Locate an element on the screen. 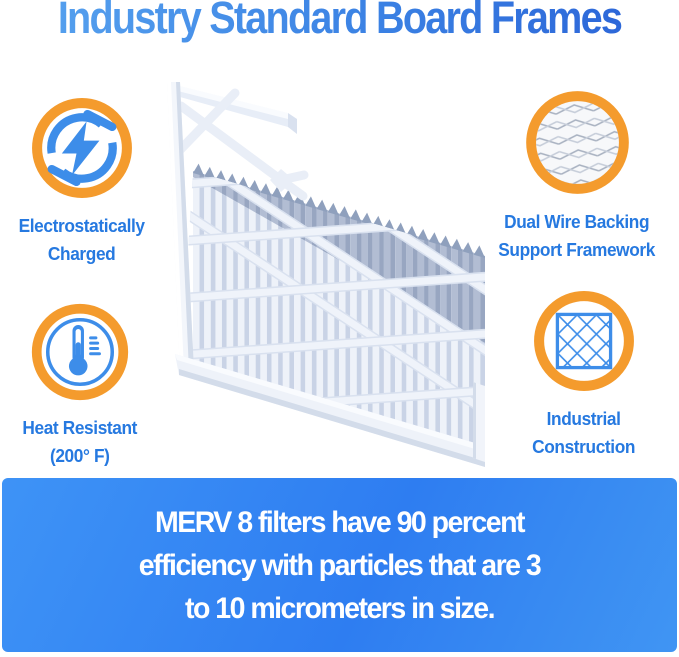 The image size is (679, 657). feature-electrostatic: Electrostatically Charged is located at coordinates (82, 180).